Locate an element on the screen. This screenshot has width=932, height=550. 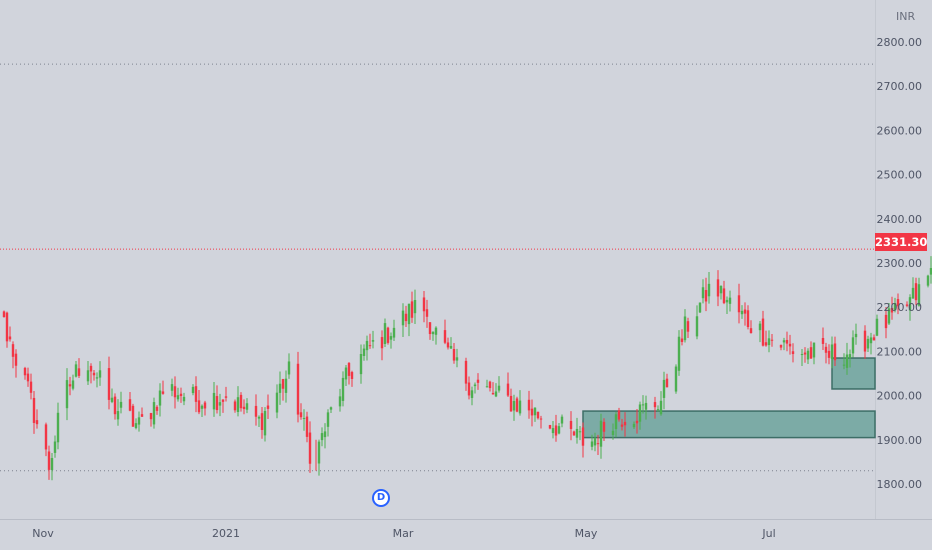
supply-demand-zones is located at coordinates (729, 398).